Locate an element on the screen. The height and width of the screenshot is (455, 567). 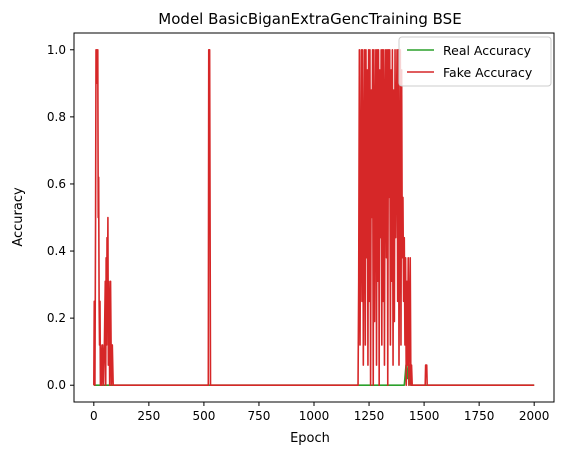
x-axis-ticks: 0 250 500 750 1000 1250 1500 1750 2000 is located at coordinates (319, 412).